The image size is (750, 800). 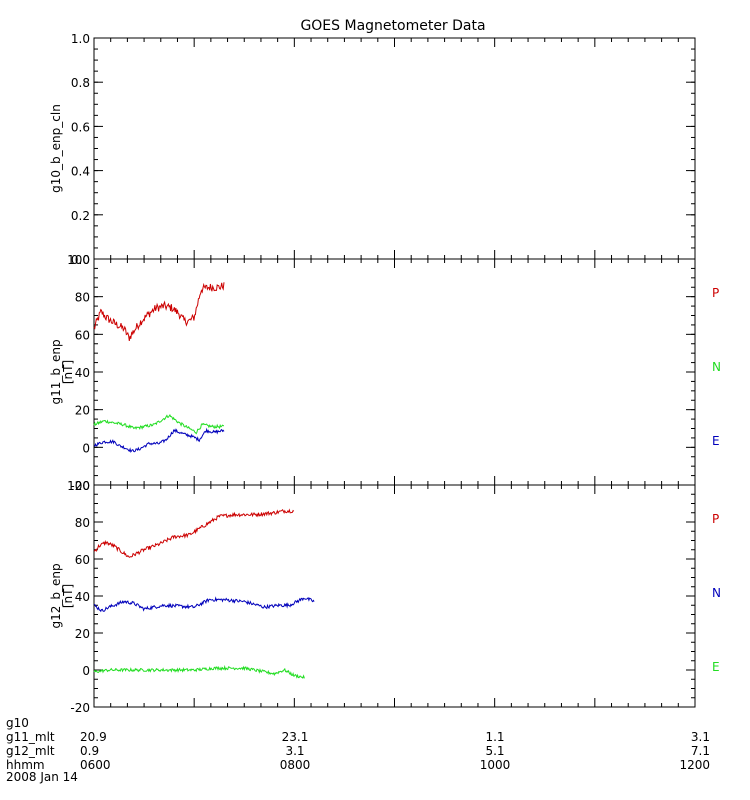 What do you see at coordinates (56, 371) in the screenshot?
I see `y-axis-label: g11_b_enp` at bounding box center [56, 371].